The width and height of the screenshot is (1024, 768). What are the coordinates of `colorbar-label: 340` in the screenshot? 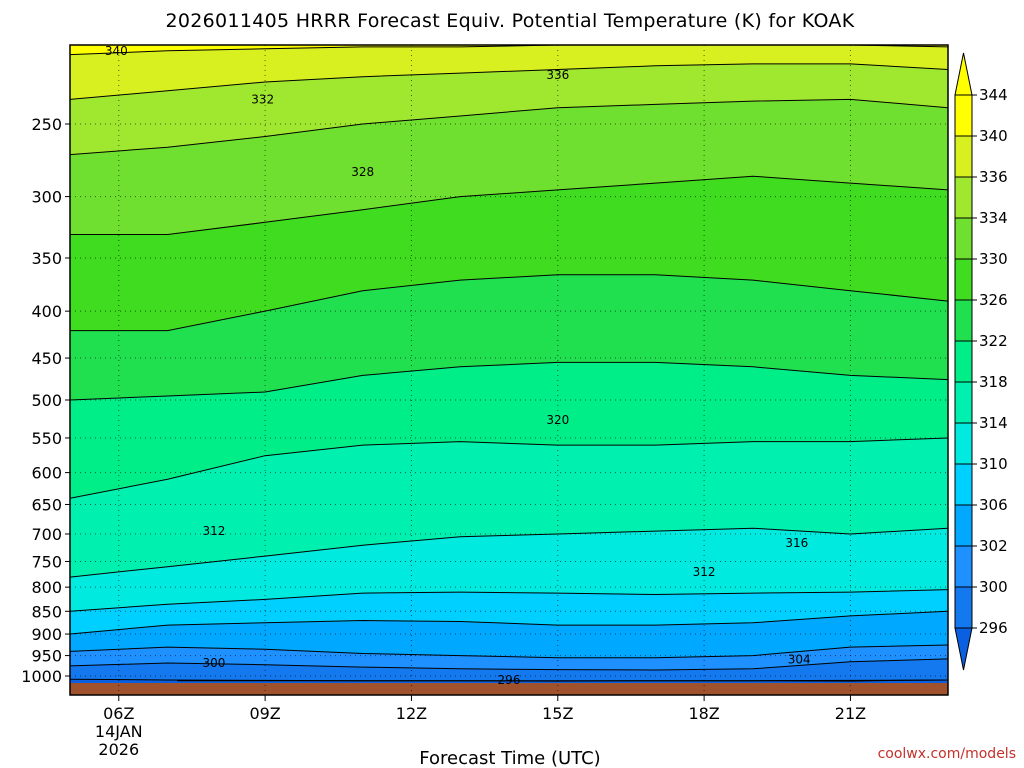 It's located at (993, 136).